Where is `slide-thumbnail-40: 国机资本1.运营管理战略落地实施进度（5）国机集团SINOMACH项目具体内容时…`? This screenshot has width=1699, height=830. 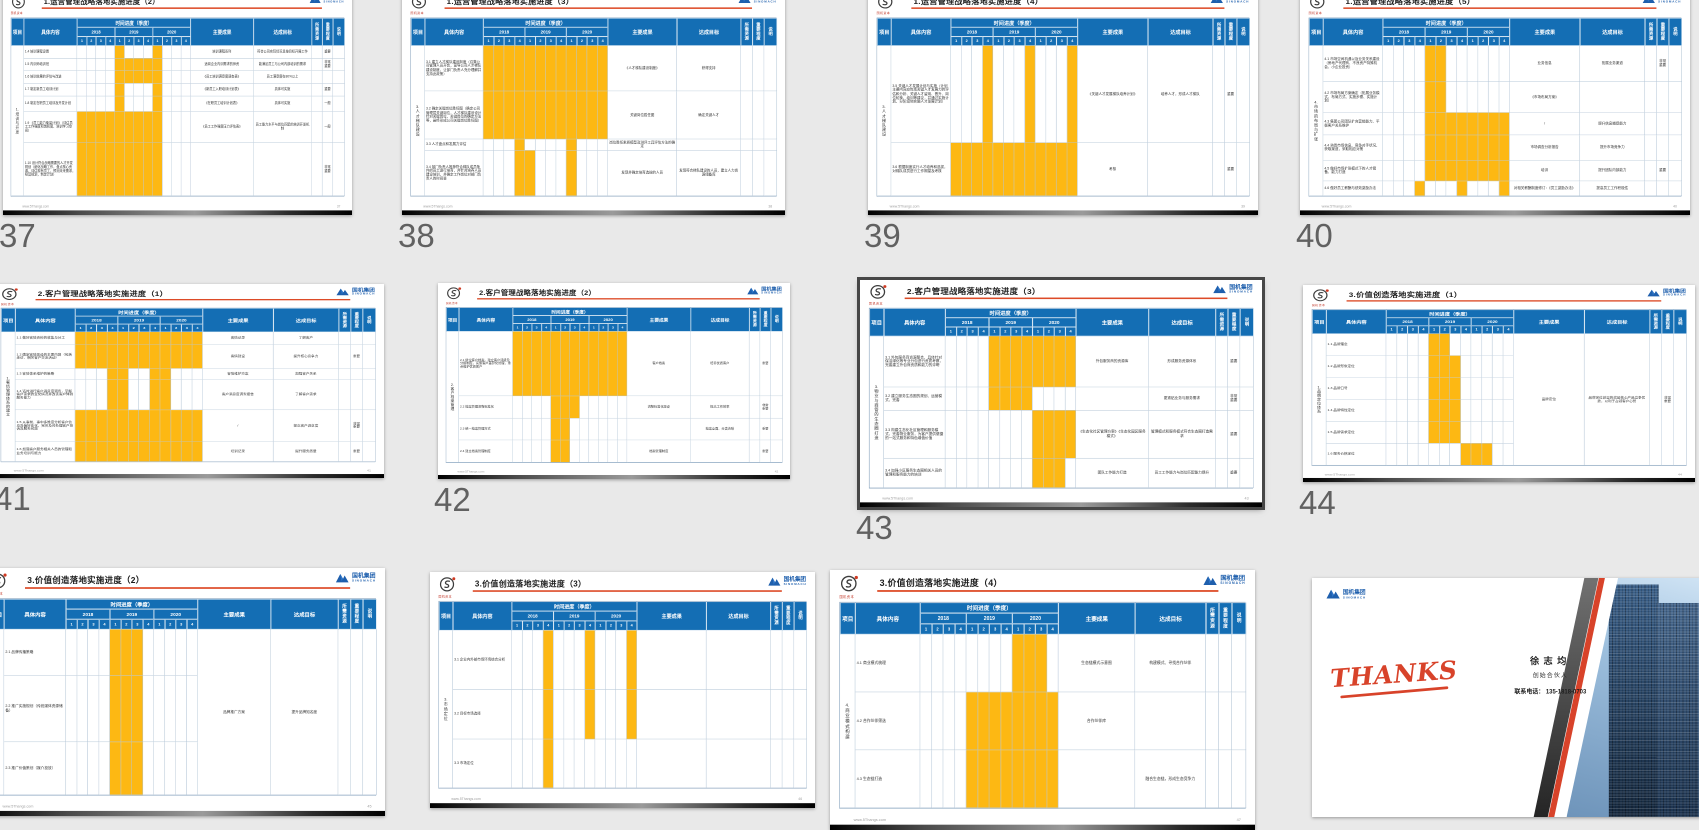
slide-thumbnail-40: 国机资本1.运营管理战略落地实施进度（5）国机集团SINOMACH项目具体内容时… is located at coordinates (1495, 107).